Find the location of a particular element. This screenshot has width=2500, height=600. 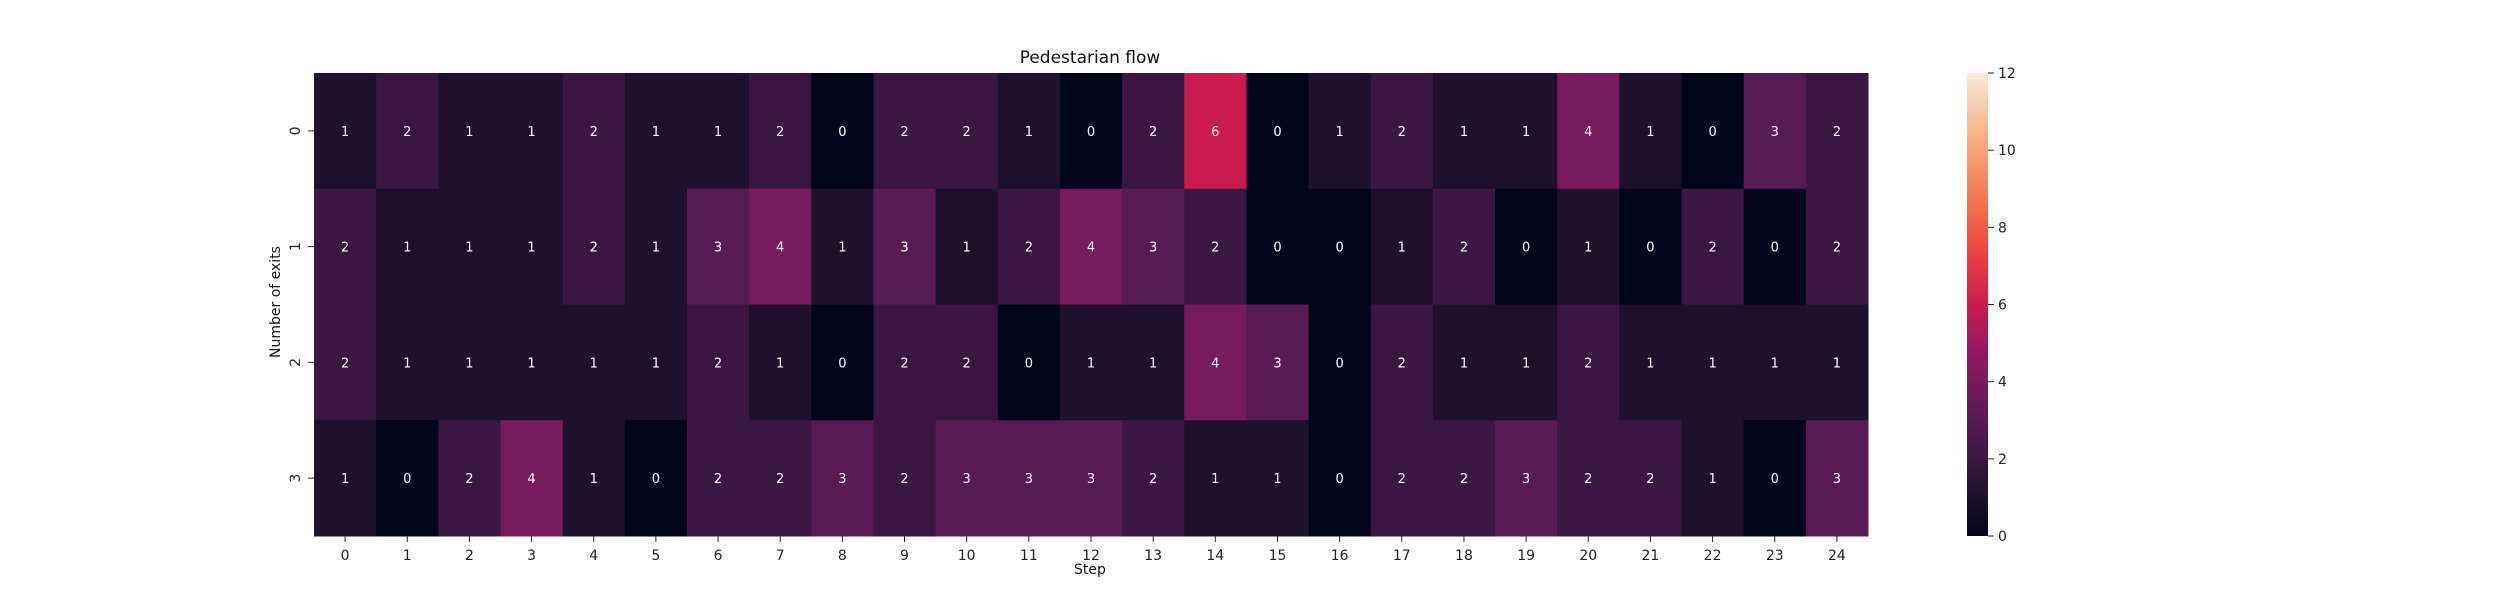

x-tick-label: 21 is located at coordinates (1651, 556).